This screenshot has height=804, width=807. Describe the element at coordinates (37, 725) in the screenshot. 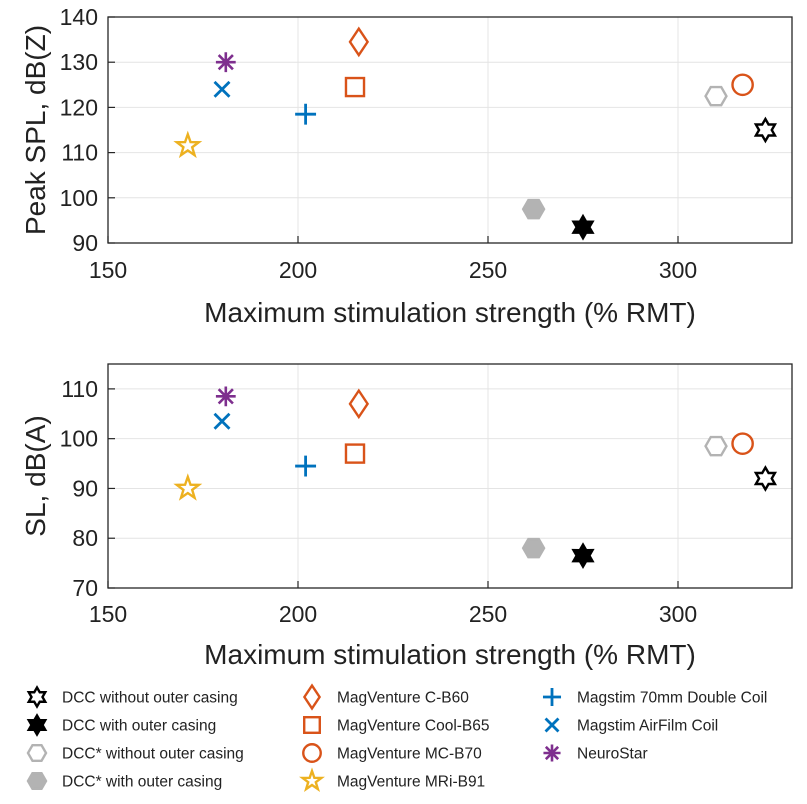

I see `legend-marker-dcc-with-outer-casing` at that location.